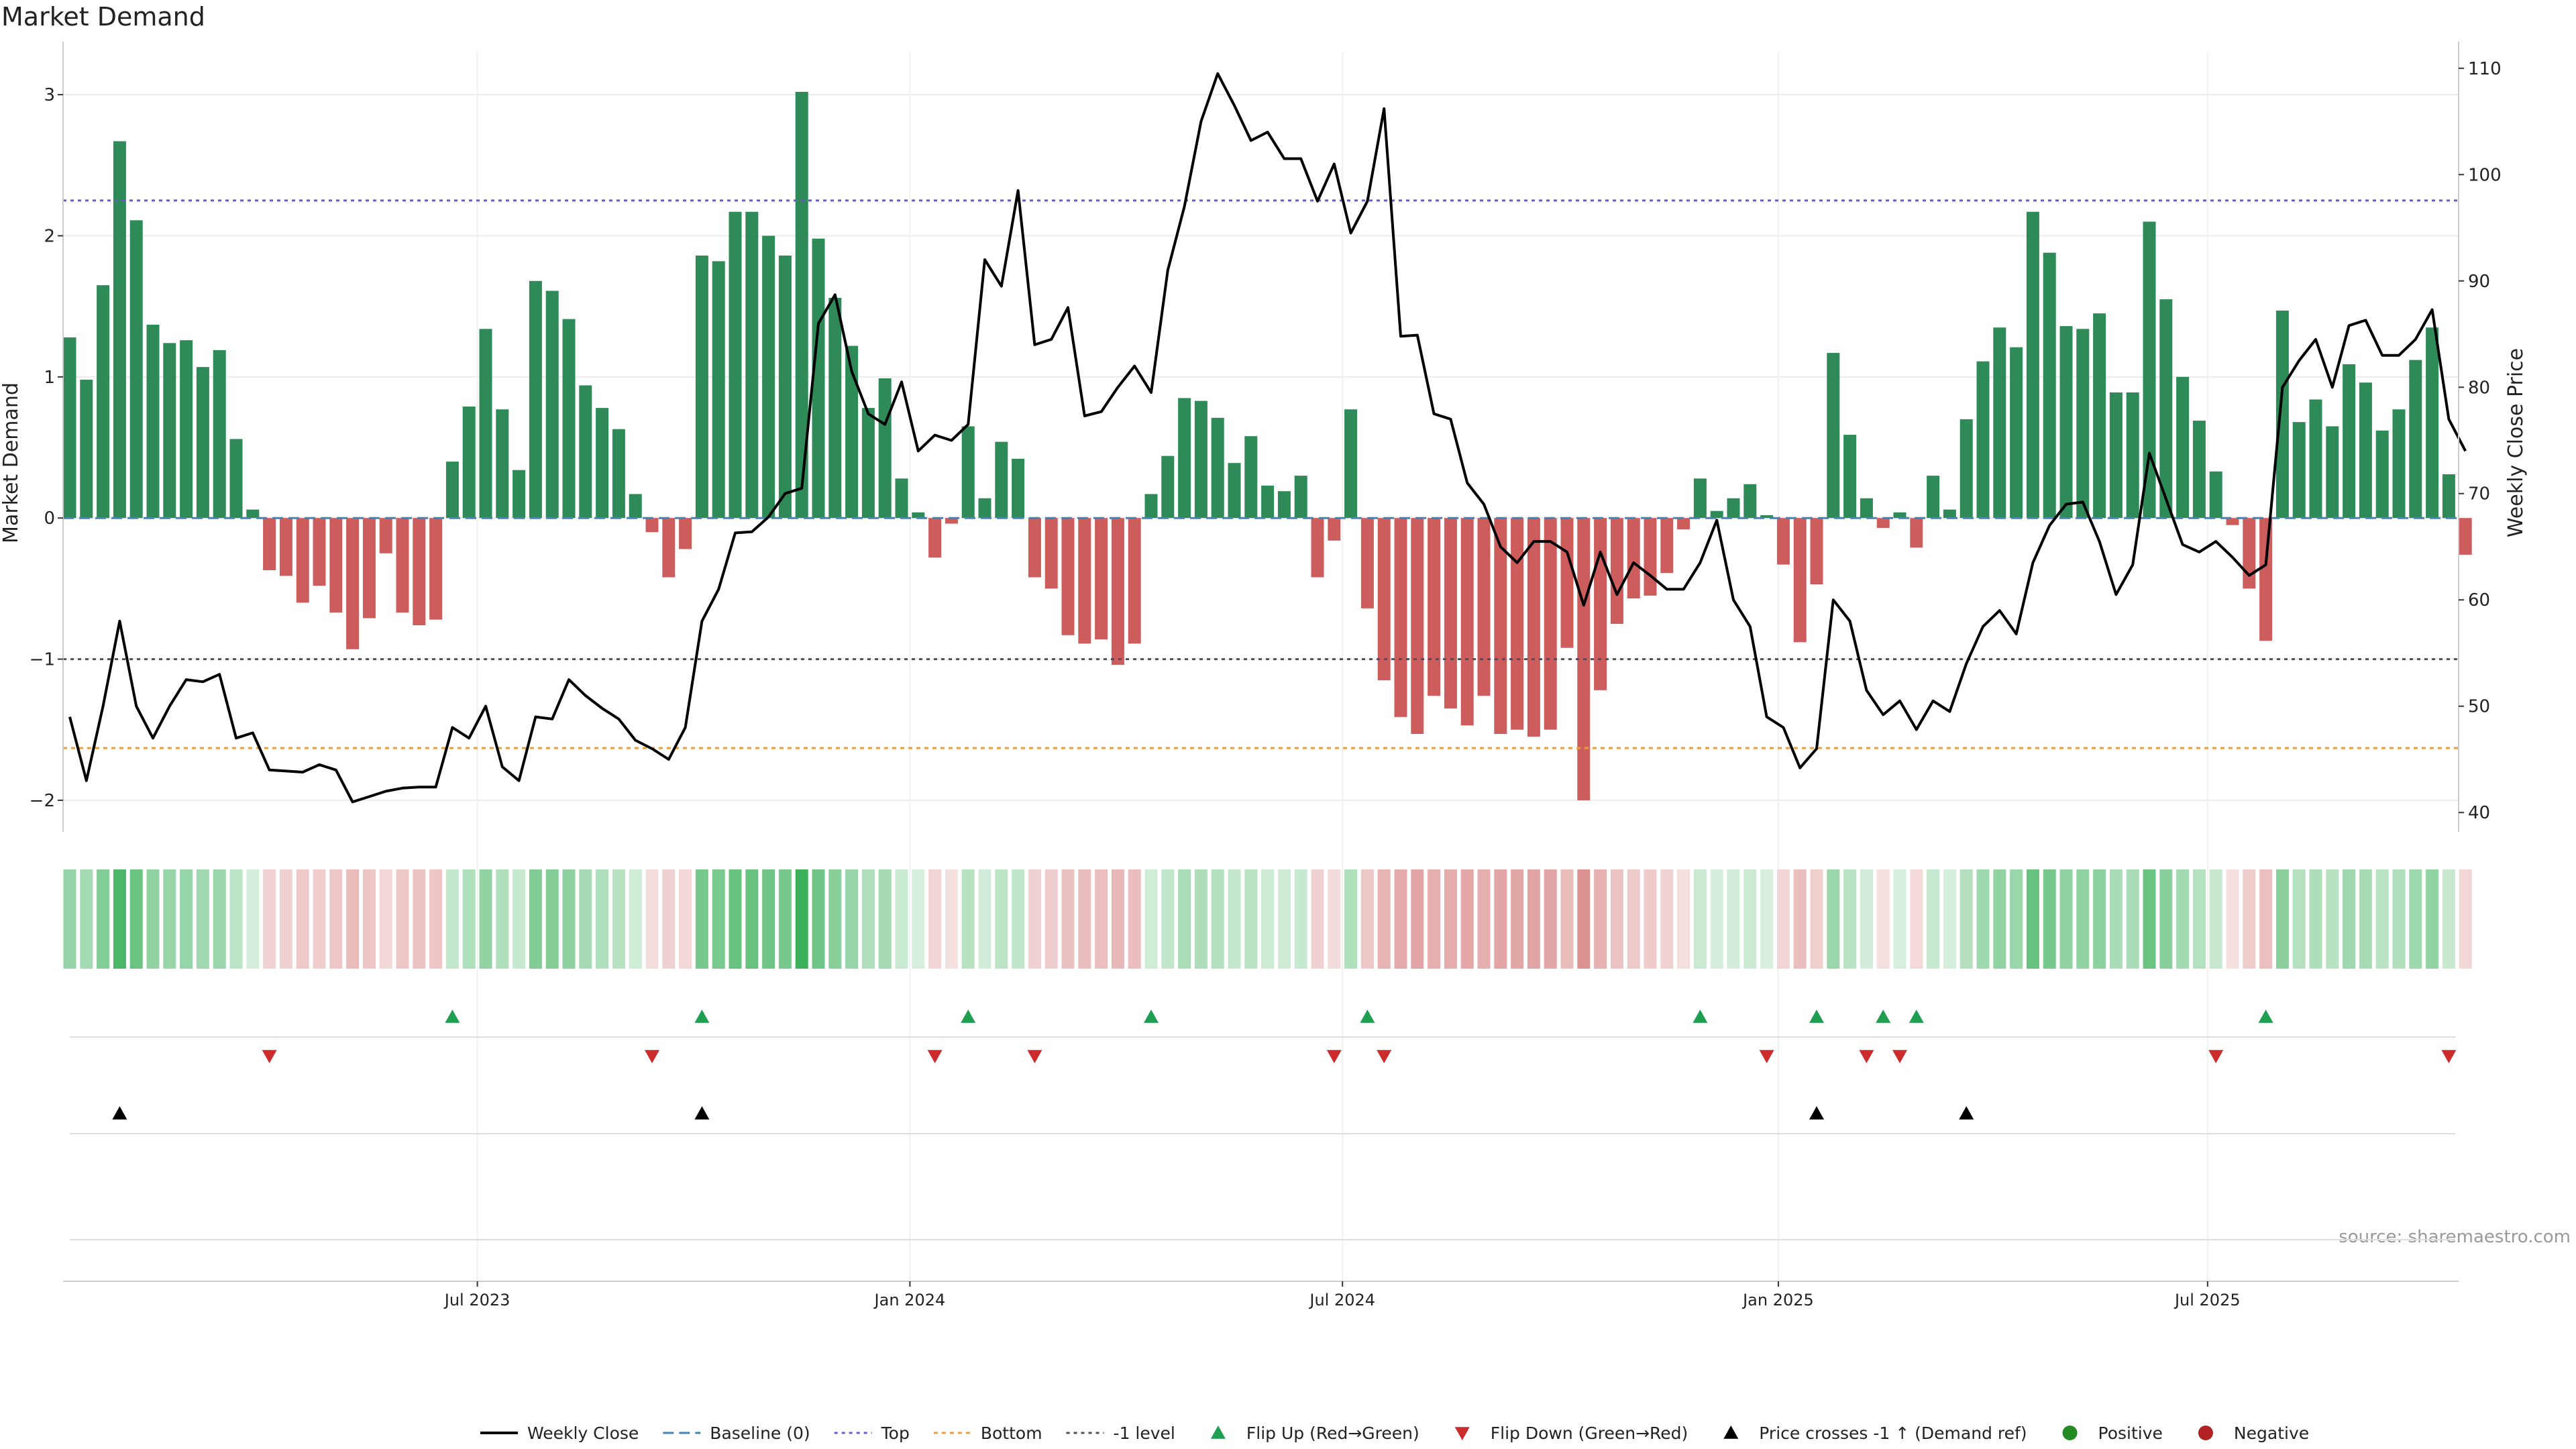  What do you see at coordinates (49, 95) in the screenshot?
I see `y-tick-label: 3` at bounding box center [49, 95].